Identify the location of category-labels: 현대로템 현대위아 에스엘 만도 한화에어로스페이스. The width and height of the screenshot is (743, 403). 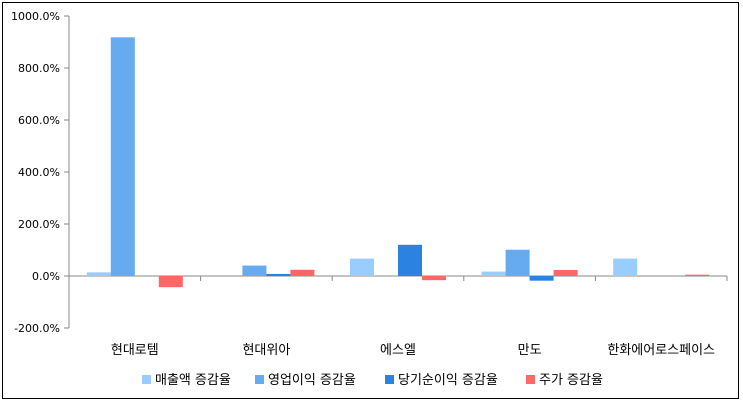
(413, 350).